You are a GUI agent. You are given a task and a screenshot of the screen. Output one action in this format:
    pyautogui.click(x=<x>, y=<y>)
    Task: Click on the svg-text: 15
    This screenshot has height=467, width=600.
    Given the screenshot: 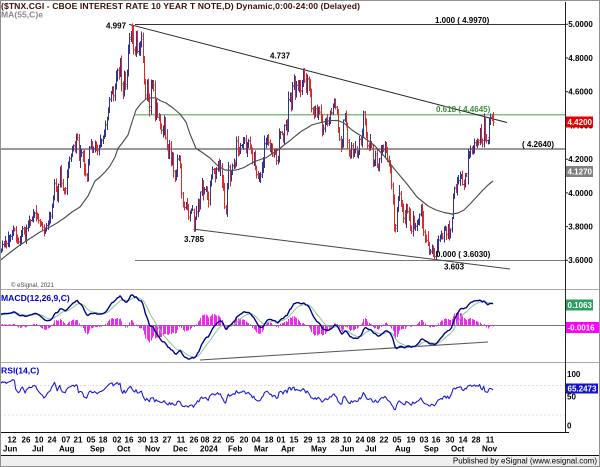 What is the action you would take?
    pyautogui.click(x=294, y=439)
    